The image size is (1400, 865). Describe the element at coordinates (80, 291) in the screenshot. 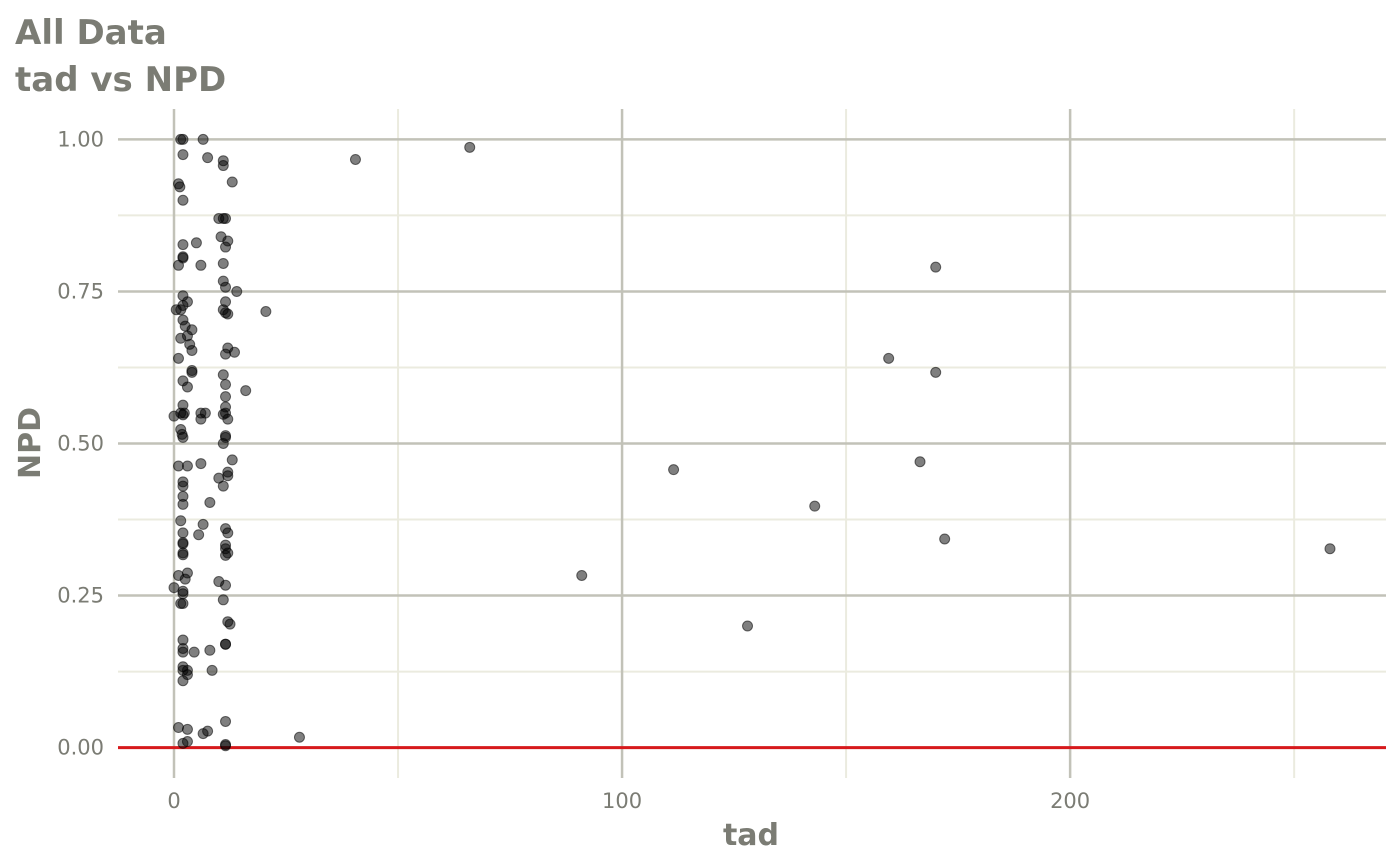

I see `y-tick-label: 0.75` at that location.